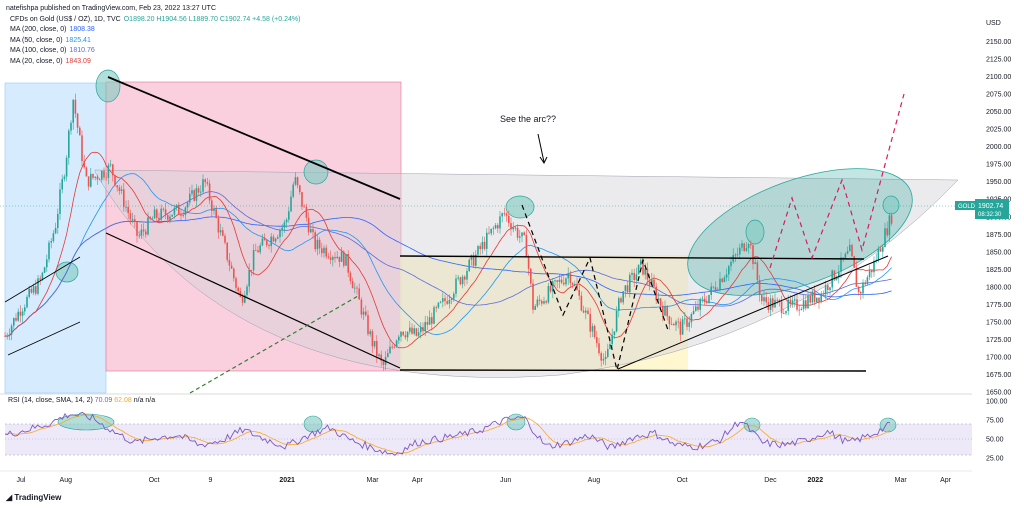 The image size is (1024, 508). Describe the element at coordinates (594, 480) in the screenshot. I see `time-tick: Aug` at that location.